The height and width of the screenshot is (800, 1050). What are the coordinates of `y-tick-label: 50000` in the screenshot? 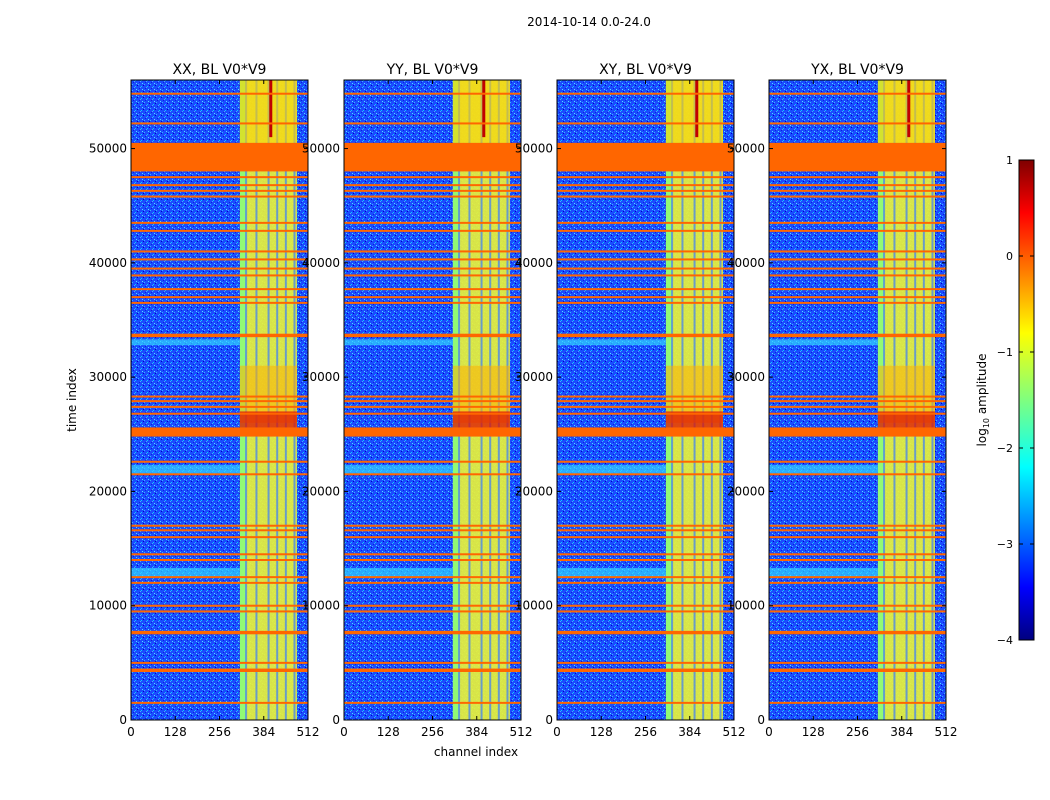 It's located at (746, 149).